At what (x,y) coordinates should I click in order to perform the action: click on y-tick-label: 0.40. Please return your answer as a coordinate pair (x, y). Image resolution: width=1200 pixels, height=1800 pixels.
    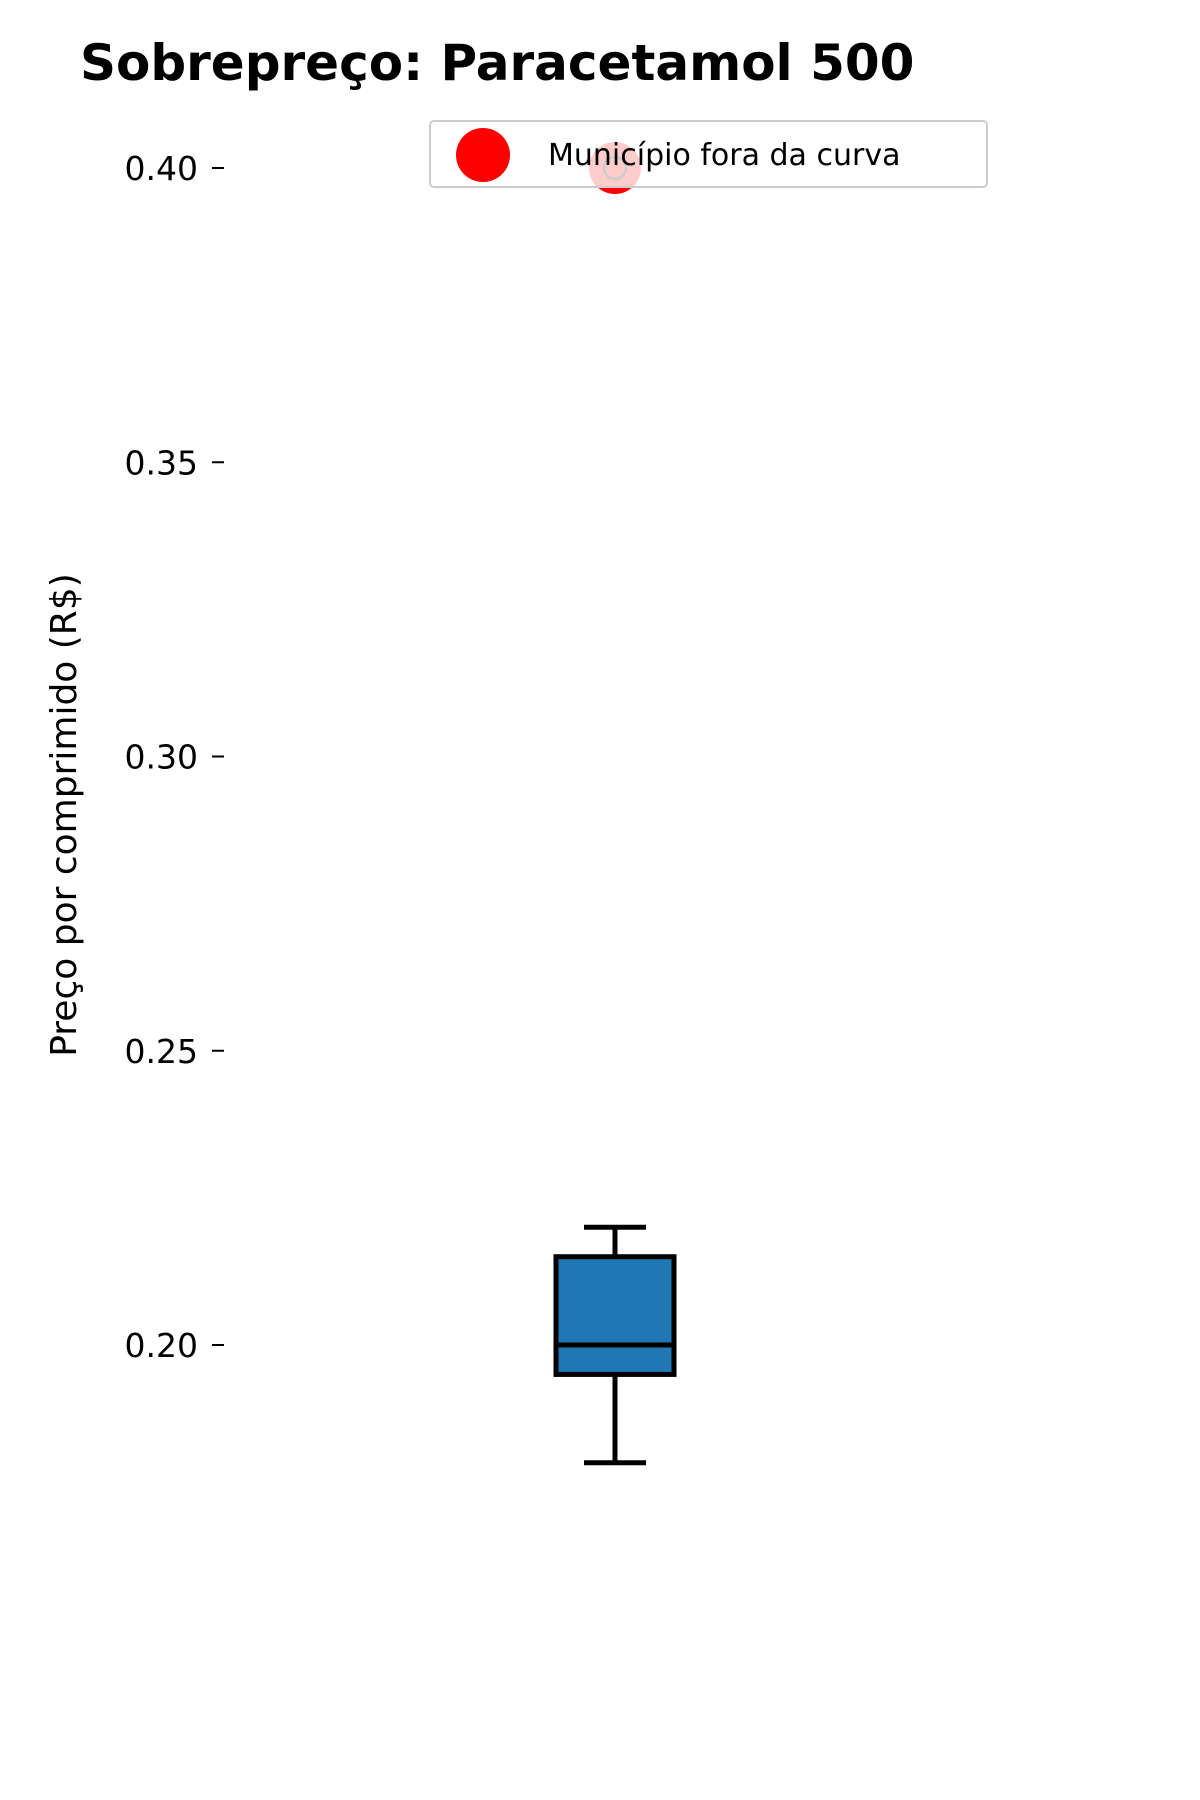
    Looking at the image, I should click on (161, 168).